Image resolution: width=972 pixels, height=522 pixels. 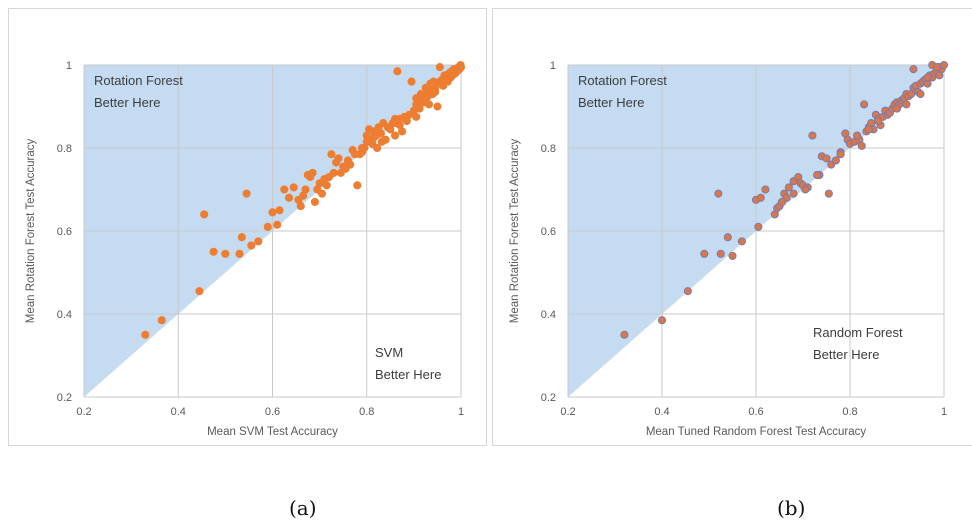 What do you see at coordinates (272, 432) in the screenshot?
I see `x-axis-label: Mean SVM Test Accuracy` at bounding box center [272, 432].